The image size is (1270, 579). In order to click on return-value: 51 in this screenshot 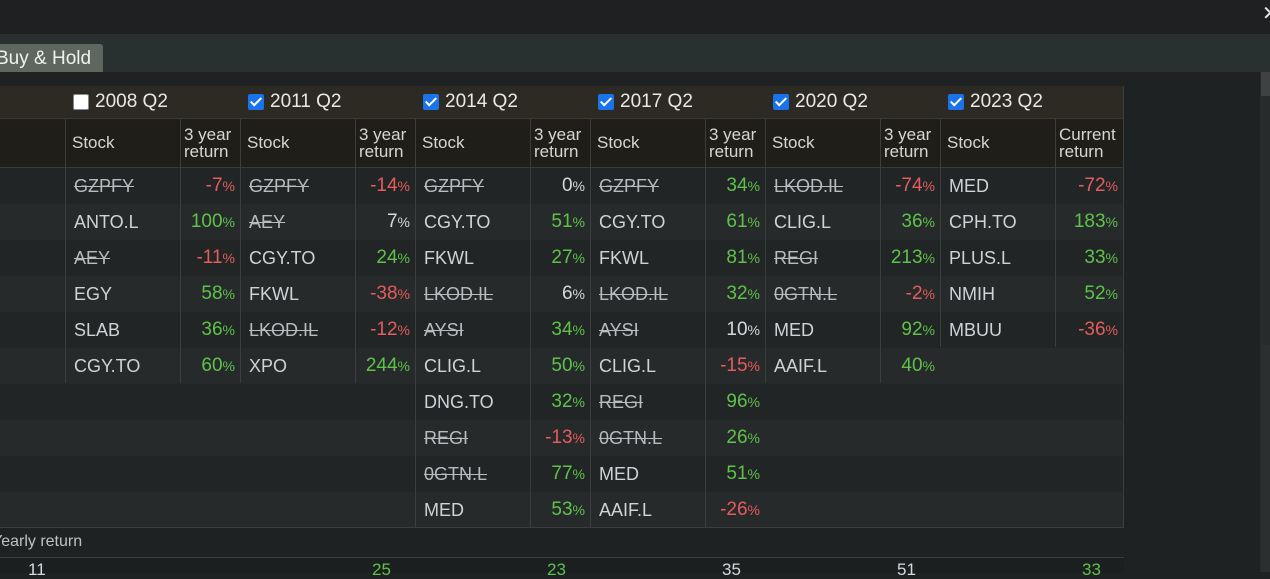, I will do `click(562, 221)`.